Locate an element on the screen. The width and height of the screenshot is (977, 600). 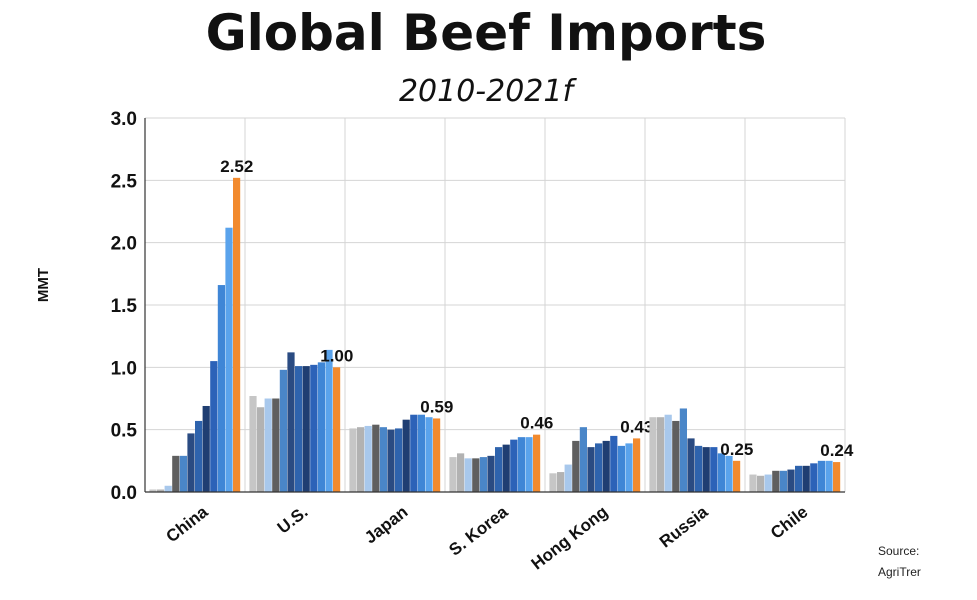
y-tick-label: 3.0 is located at coordinates (124, 119).